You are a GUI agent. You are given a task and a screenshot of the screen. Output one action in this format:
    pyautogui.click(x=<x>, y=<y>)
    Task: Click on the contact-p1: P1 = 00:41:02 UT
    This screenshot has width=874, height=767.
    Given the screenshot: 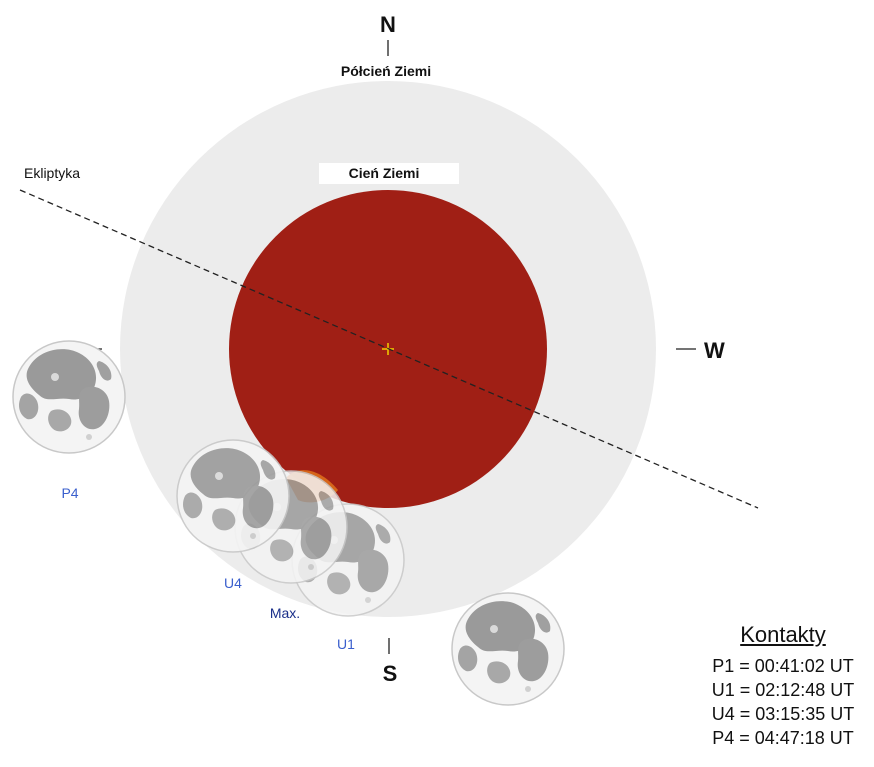 What is the action you would take?
    pyautogui.click(x=783, y=666)
    